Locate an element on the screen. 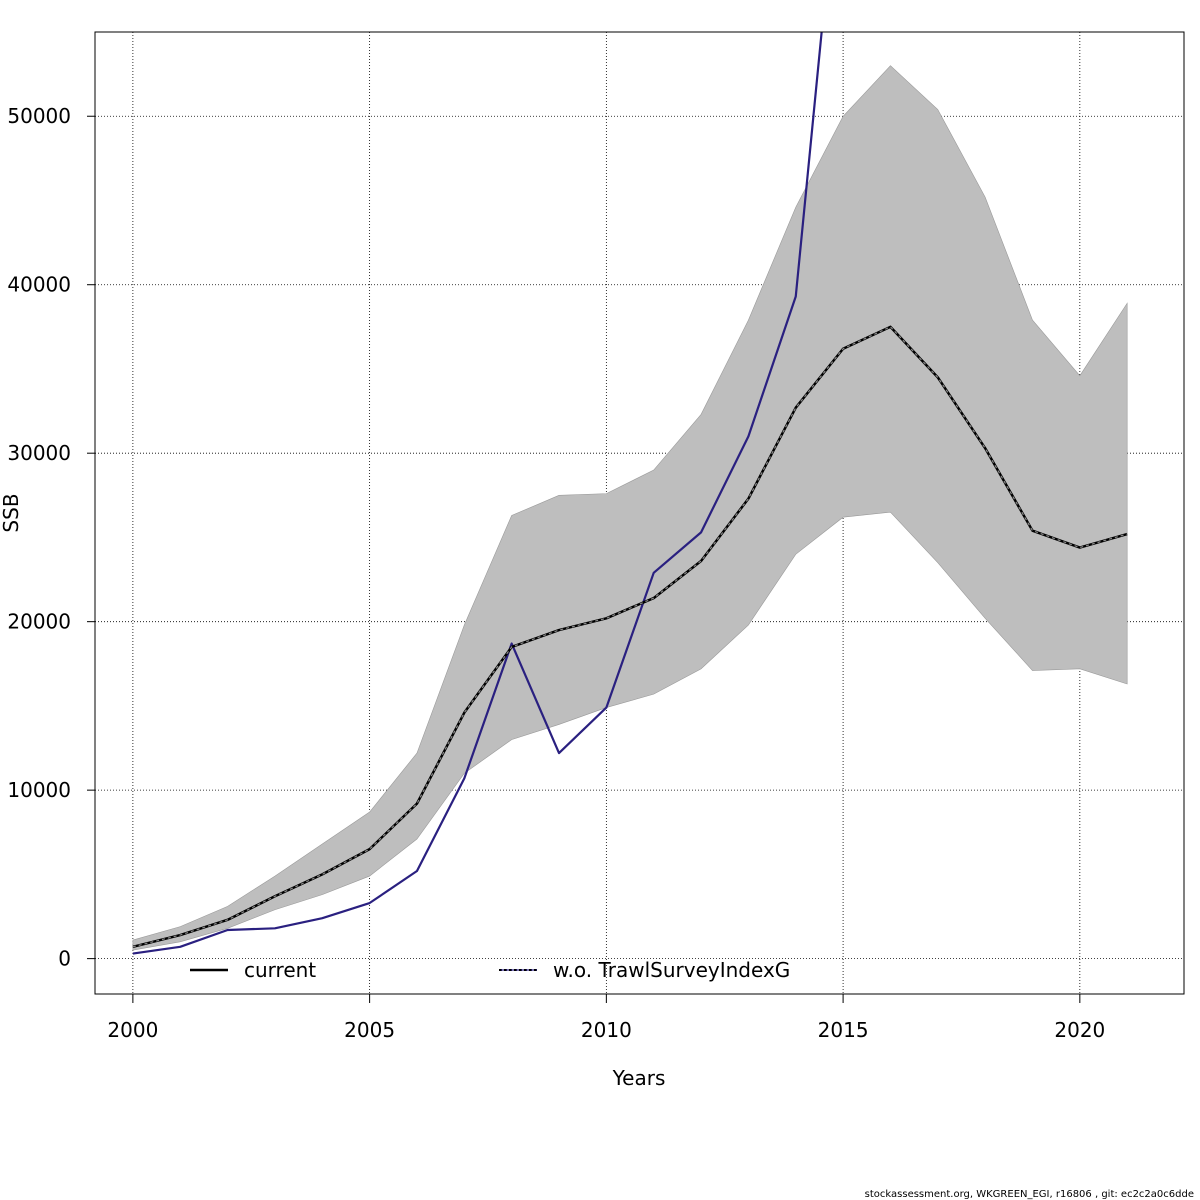 This screenshot has height=1200, width=1200. y-axis-label: SSB is located at coordinates (11, 512).